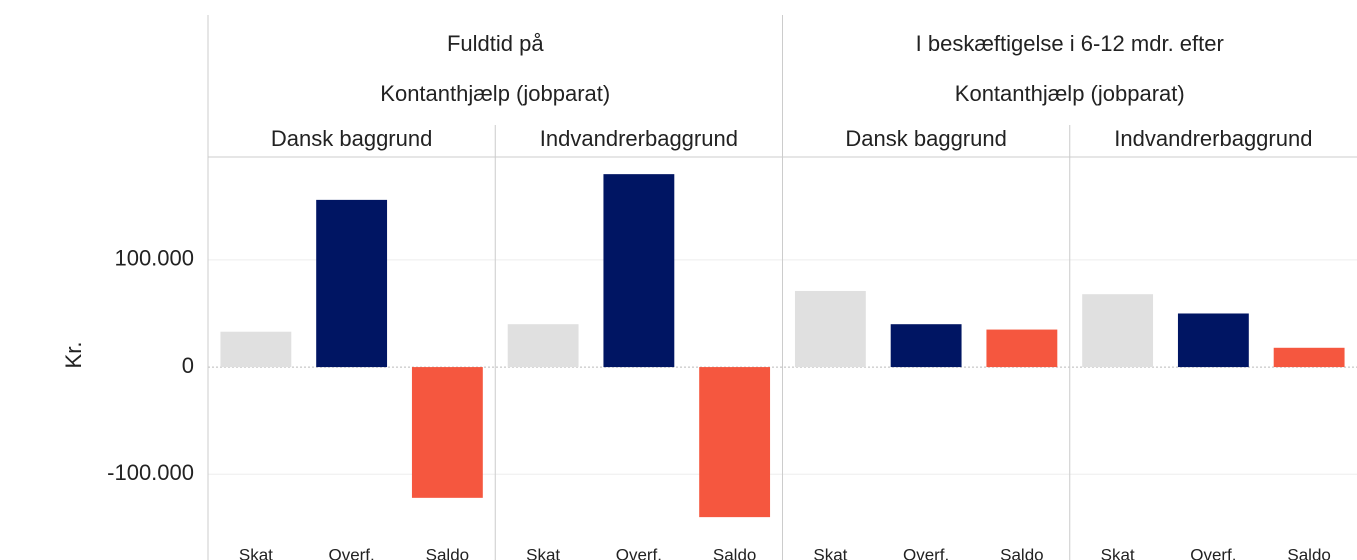 This screenshot has height=560, width=1357. What do you see at coordinates (495, 43) in the screenshot?
I see `group-title: Fuldtid på` at bounding box center [495, 43].